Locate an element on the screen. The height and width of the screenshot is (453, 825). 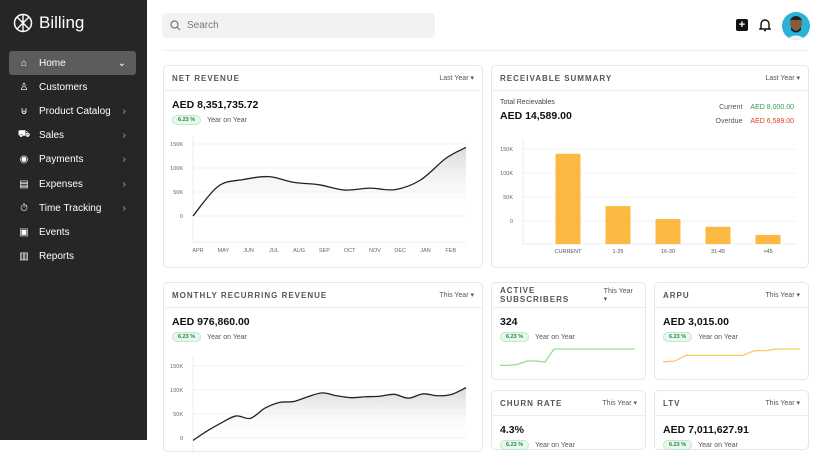
x-tick-label: AUG is located at coordinates (299, 251).